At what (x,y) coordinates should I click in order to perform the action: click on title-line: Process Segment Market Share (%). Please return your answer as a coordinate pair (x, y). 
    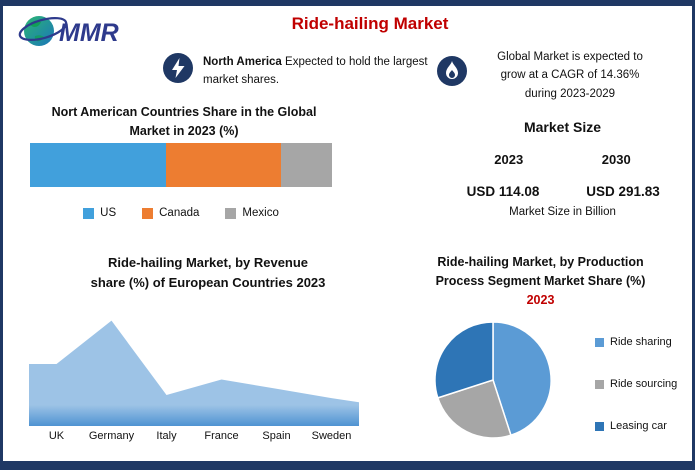
    Looking at the image, I should click on (540, 280).